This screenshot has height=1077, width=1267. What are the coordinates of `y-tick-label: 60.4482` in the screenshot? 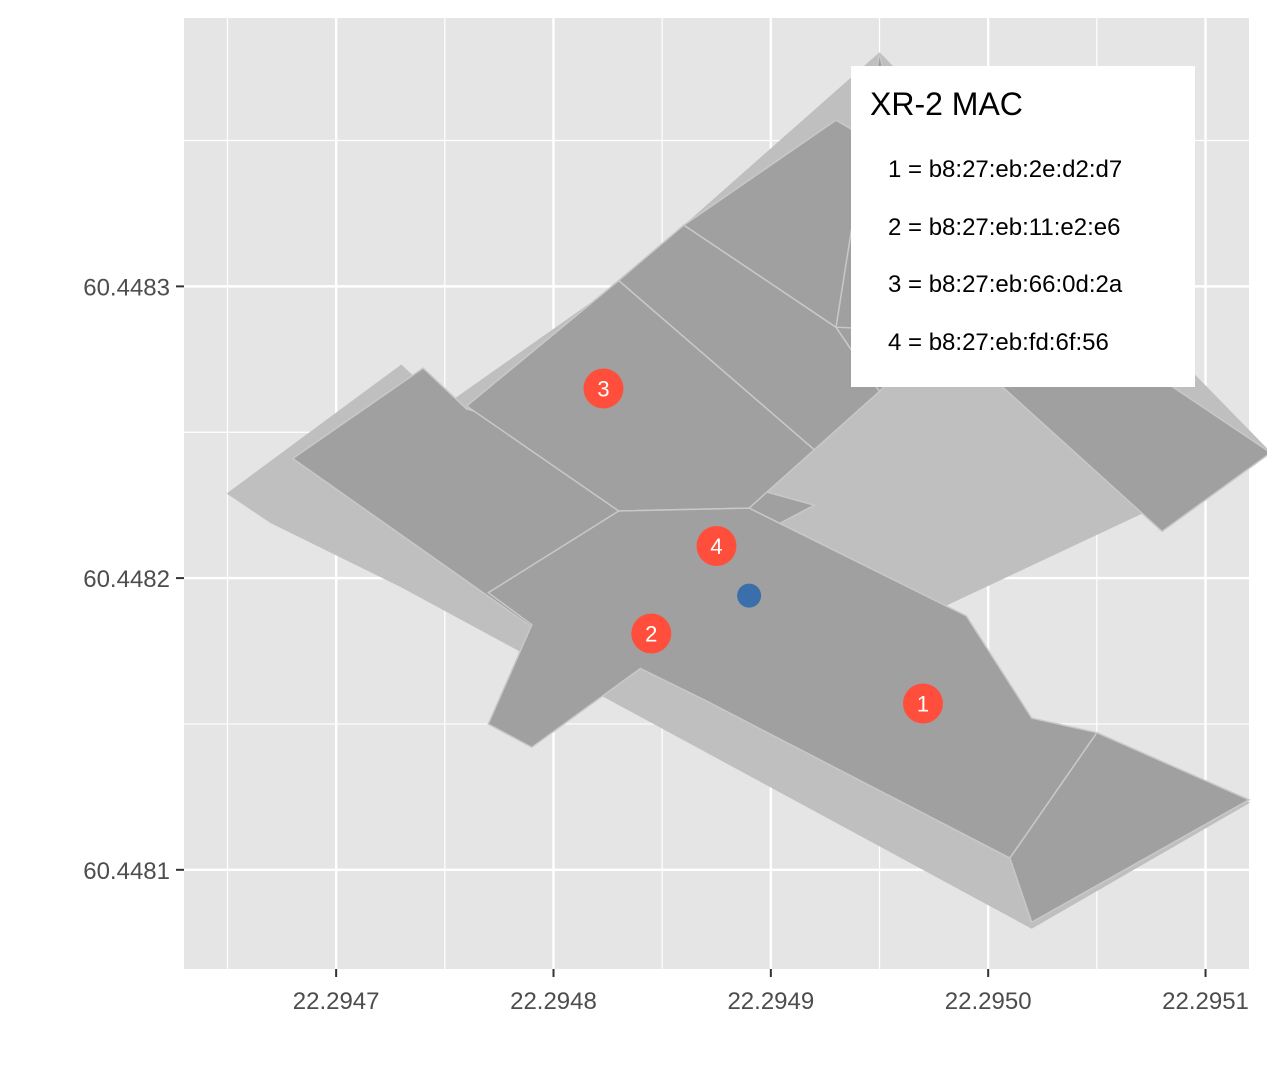 It's located at (126, 579).